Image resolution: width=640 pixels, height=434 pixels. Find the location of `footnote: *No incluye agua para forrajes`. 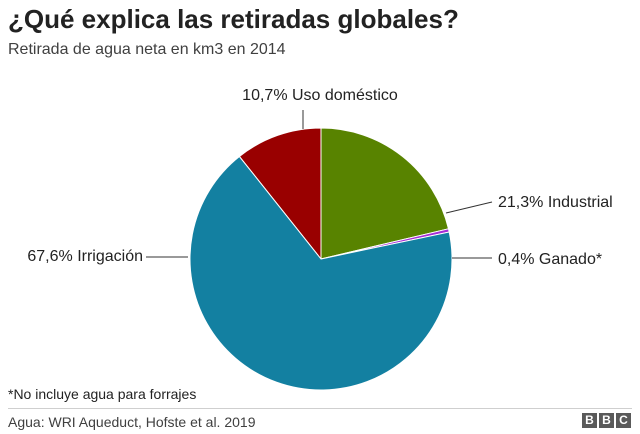

footnote: *No incluye agua para forrajes is located at coordinates (102, 394).